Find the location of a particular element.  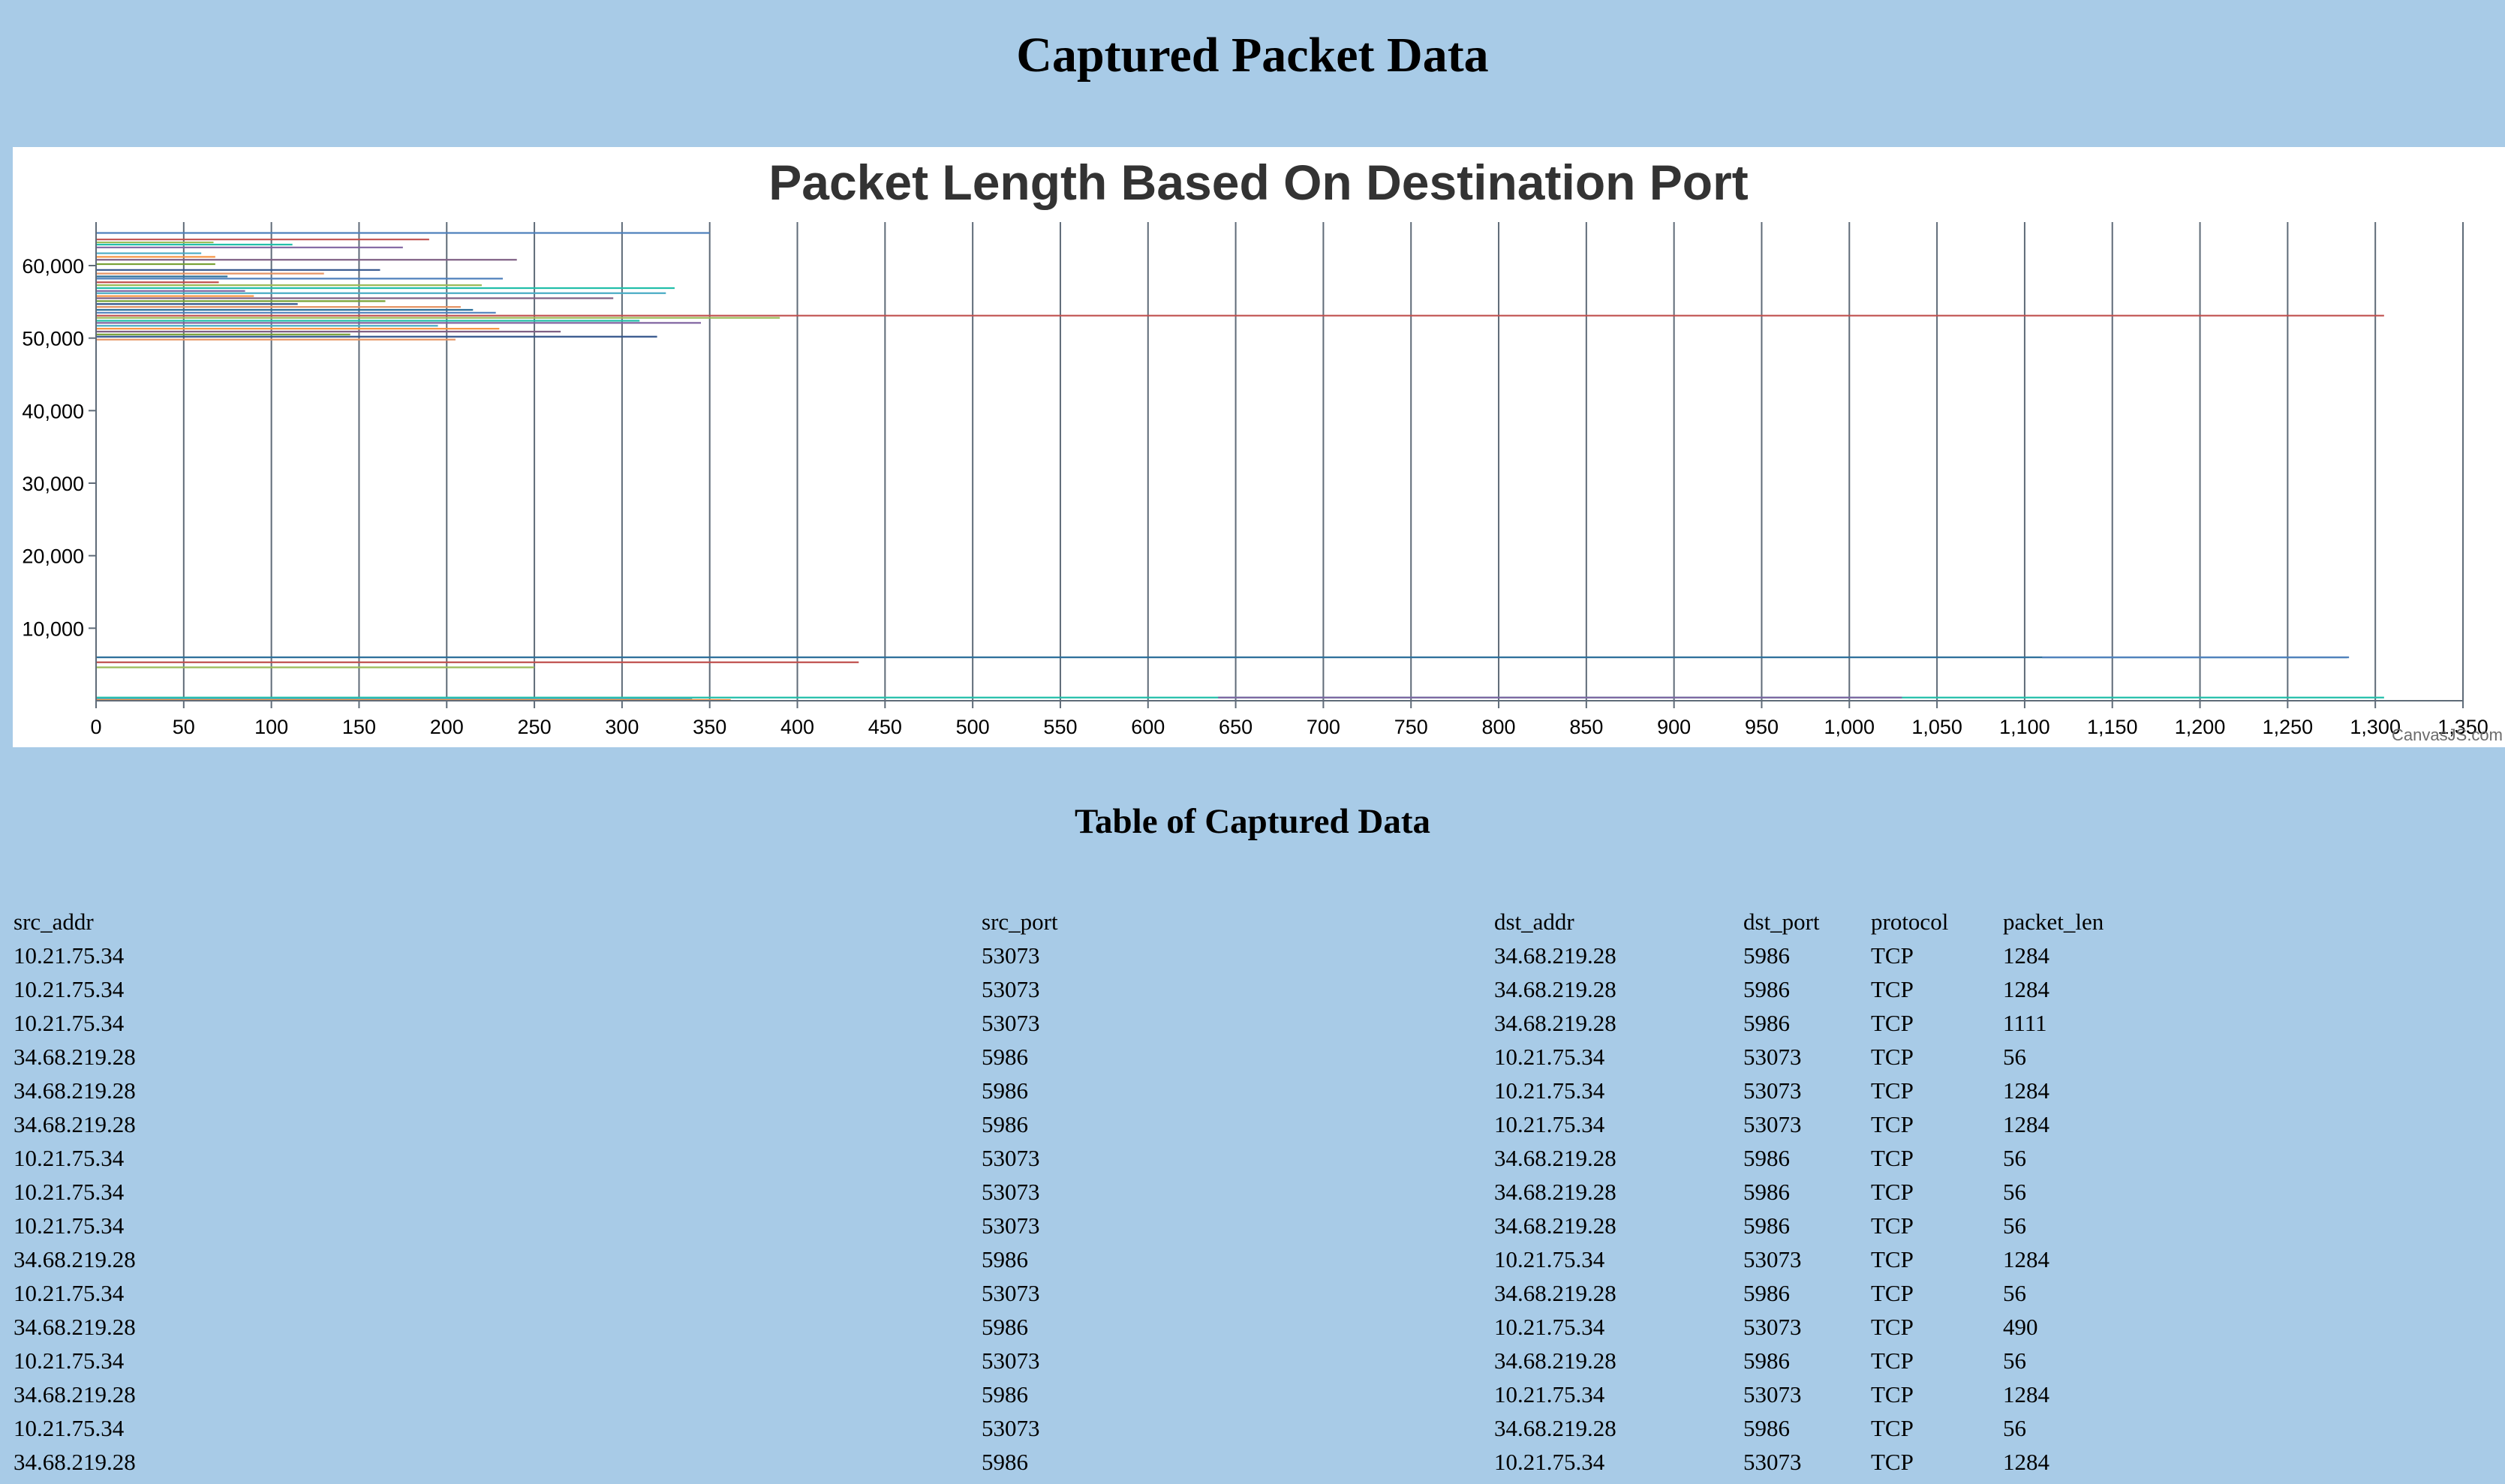

column-header-packet-len: packet_len is located at coordinates (2053, 922).